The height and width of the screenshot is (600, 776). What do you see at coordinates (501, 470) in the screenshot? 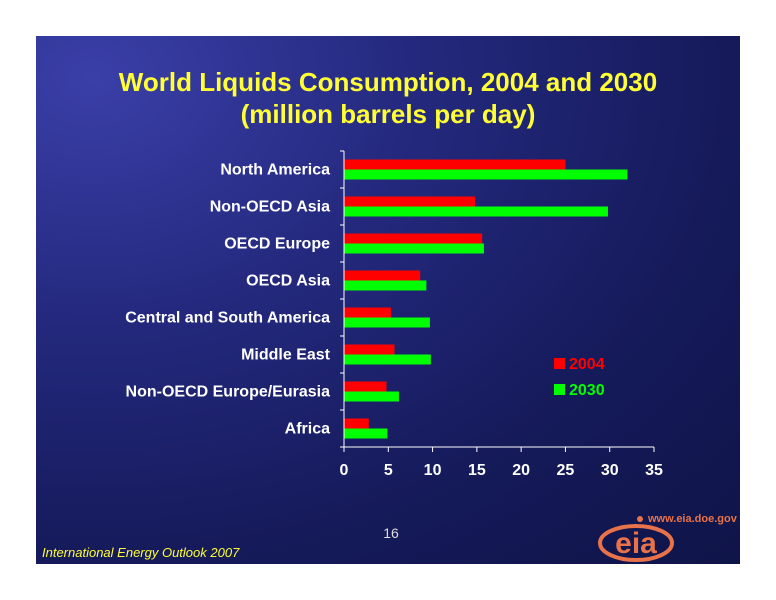
I see `tick-labels-group: 0 5 10 15 20 25 30 35` at bounding box center [501, 470].